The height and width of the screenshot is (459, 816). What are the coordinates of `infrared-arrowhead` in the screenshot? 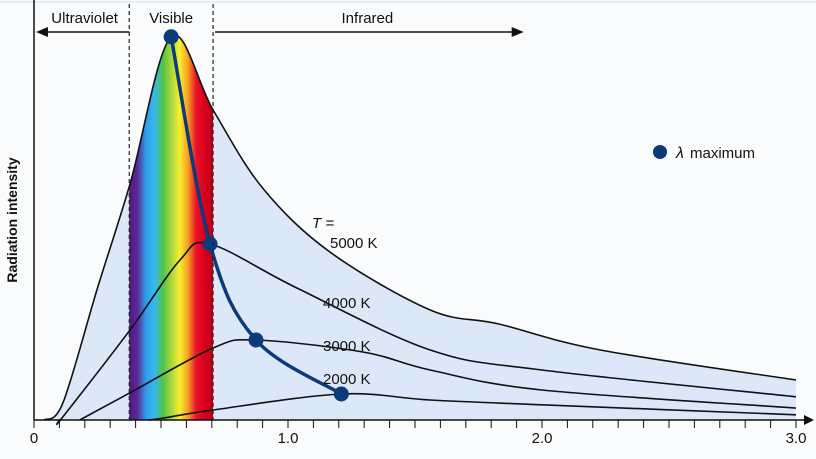 It's located at (517, 32).